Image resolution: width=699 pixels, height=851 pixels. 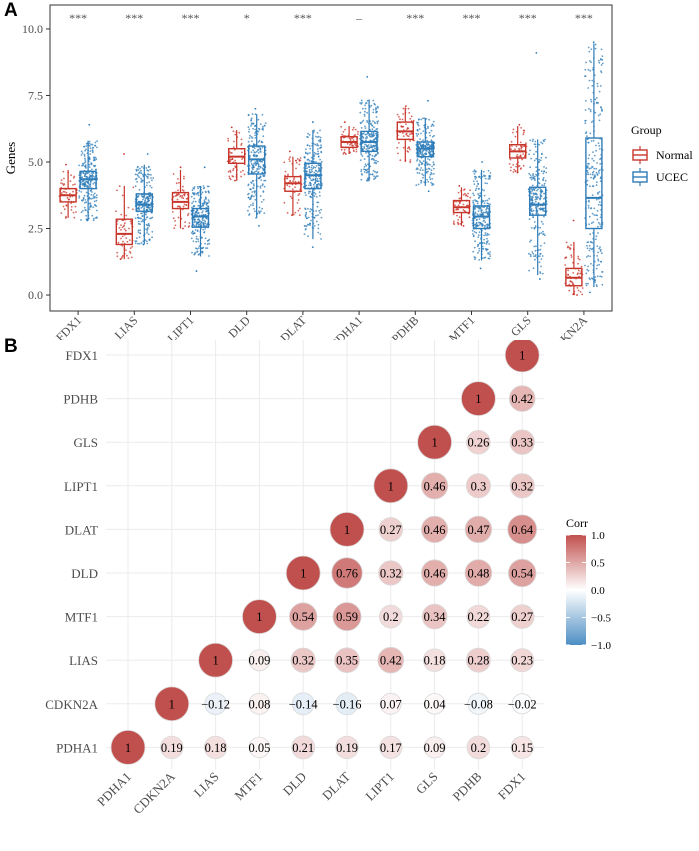 I want to click on corr-cell: 0.28, so click(x=478, y=660).